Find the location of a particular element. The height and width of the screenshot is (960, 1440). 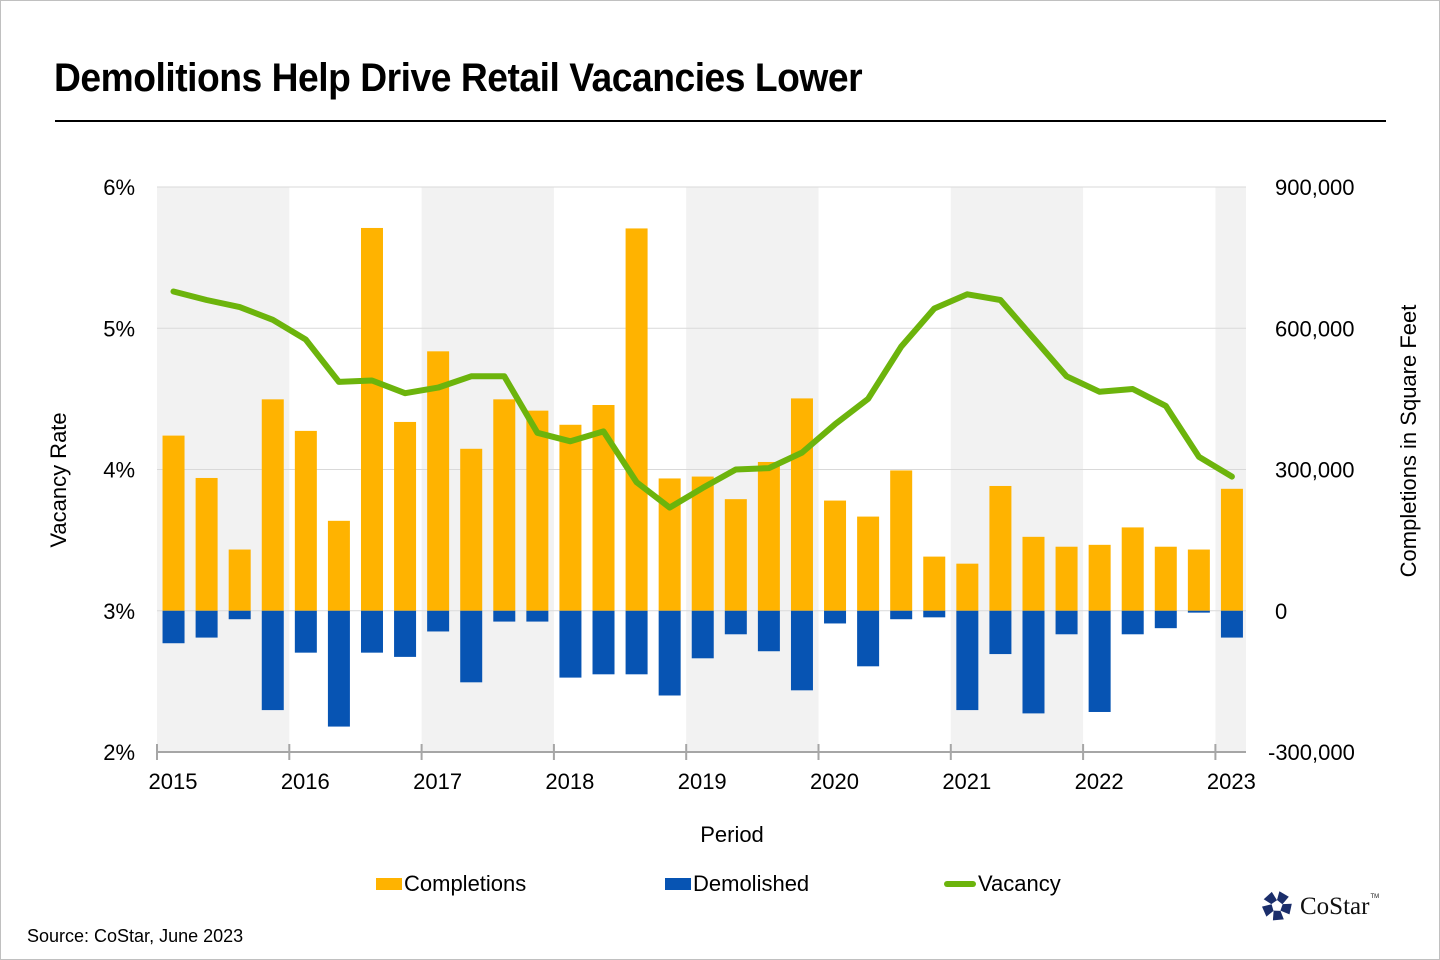

legend-item-vacancy: Vacancy is located at coordinates (1002, 884).